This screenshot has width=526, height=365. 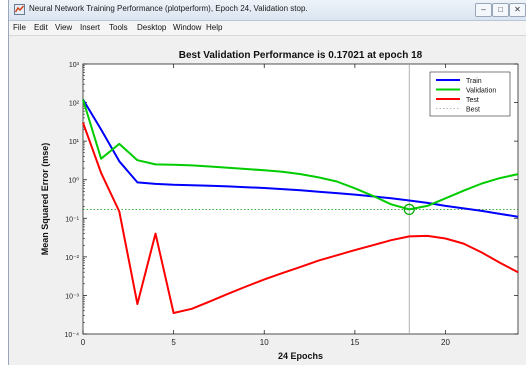 What do you see at coordinates (300, 356) in the screenshot?
I see `x-axis-label: 24 Epochs` at bounding box center [300, 356].